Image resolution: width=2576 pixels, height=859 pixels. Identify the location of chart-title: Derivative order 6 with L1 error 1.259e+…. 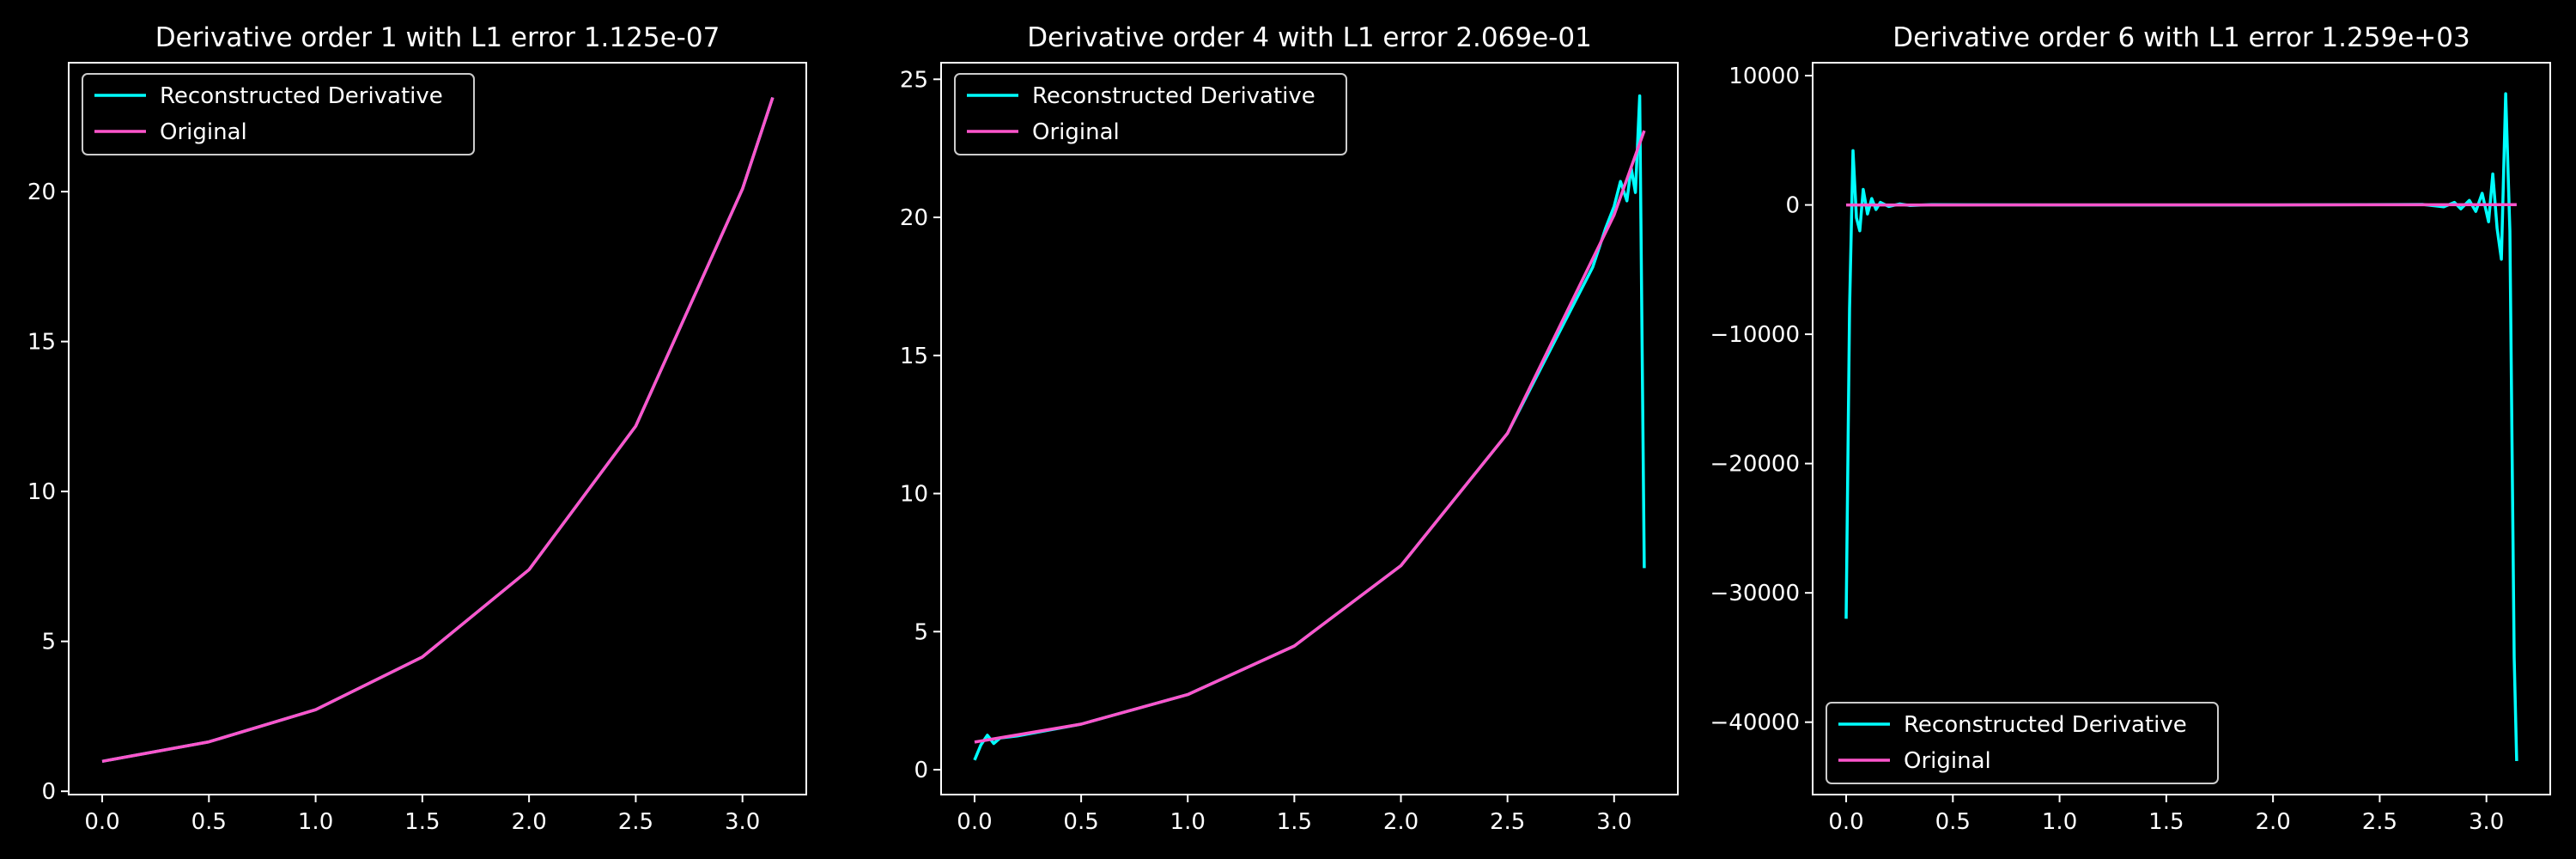
(2181, 37).